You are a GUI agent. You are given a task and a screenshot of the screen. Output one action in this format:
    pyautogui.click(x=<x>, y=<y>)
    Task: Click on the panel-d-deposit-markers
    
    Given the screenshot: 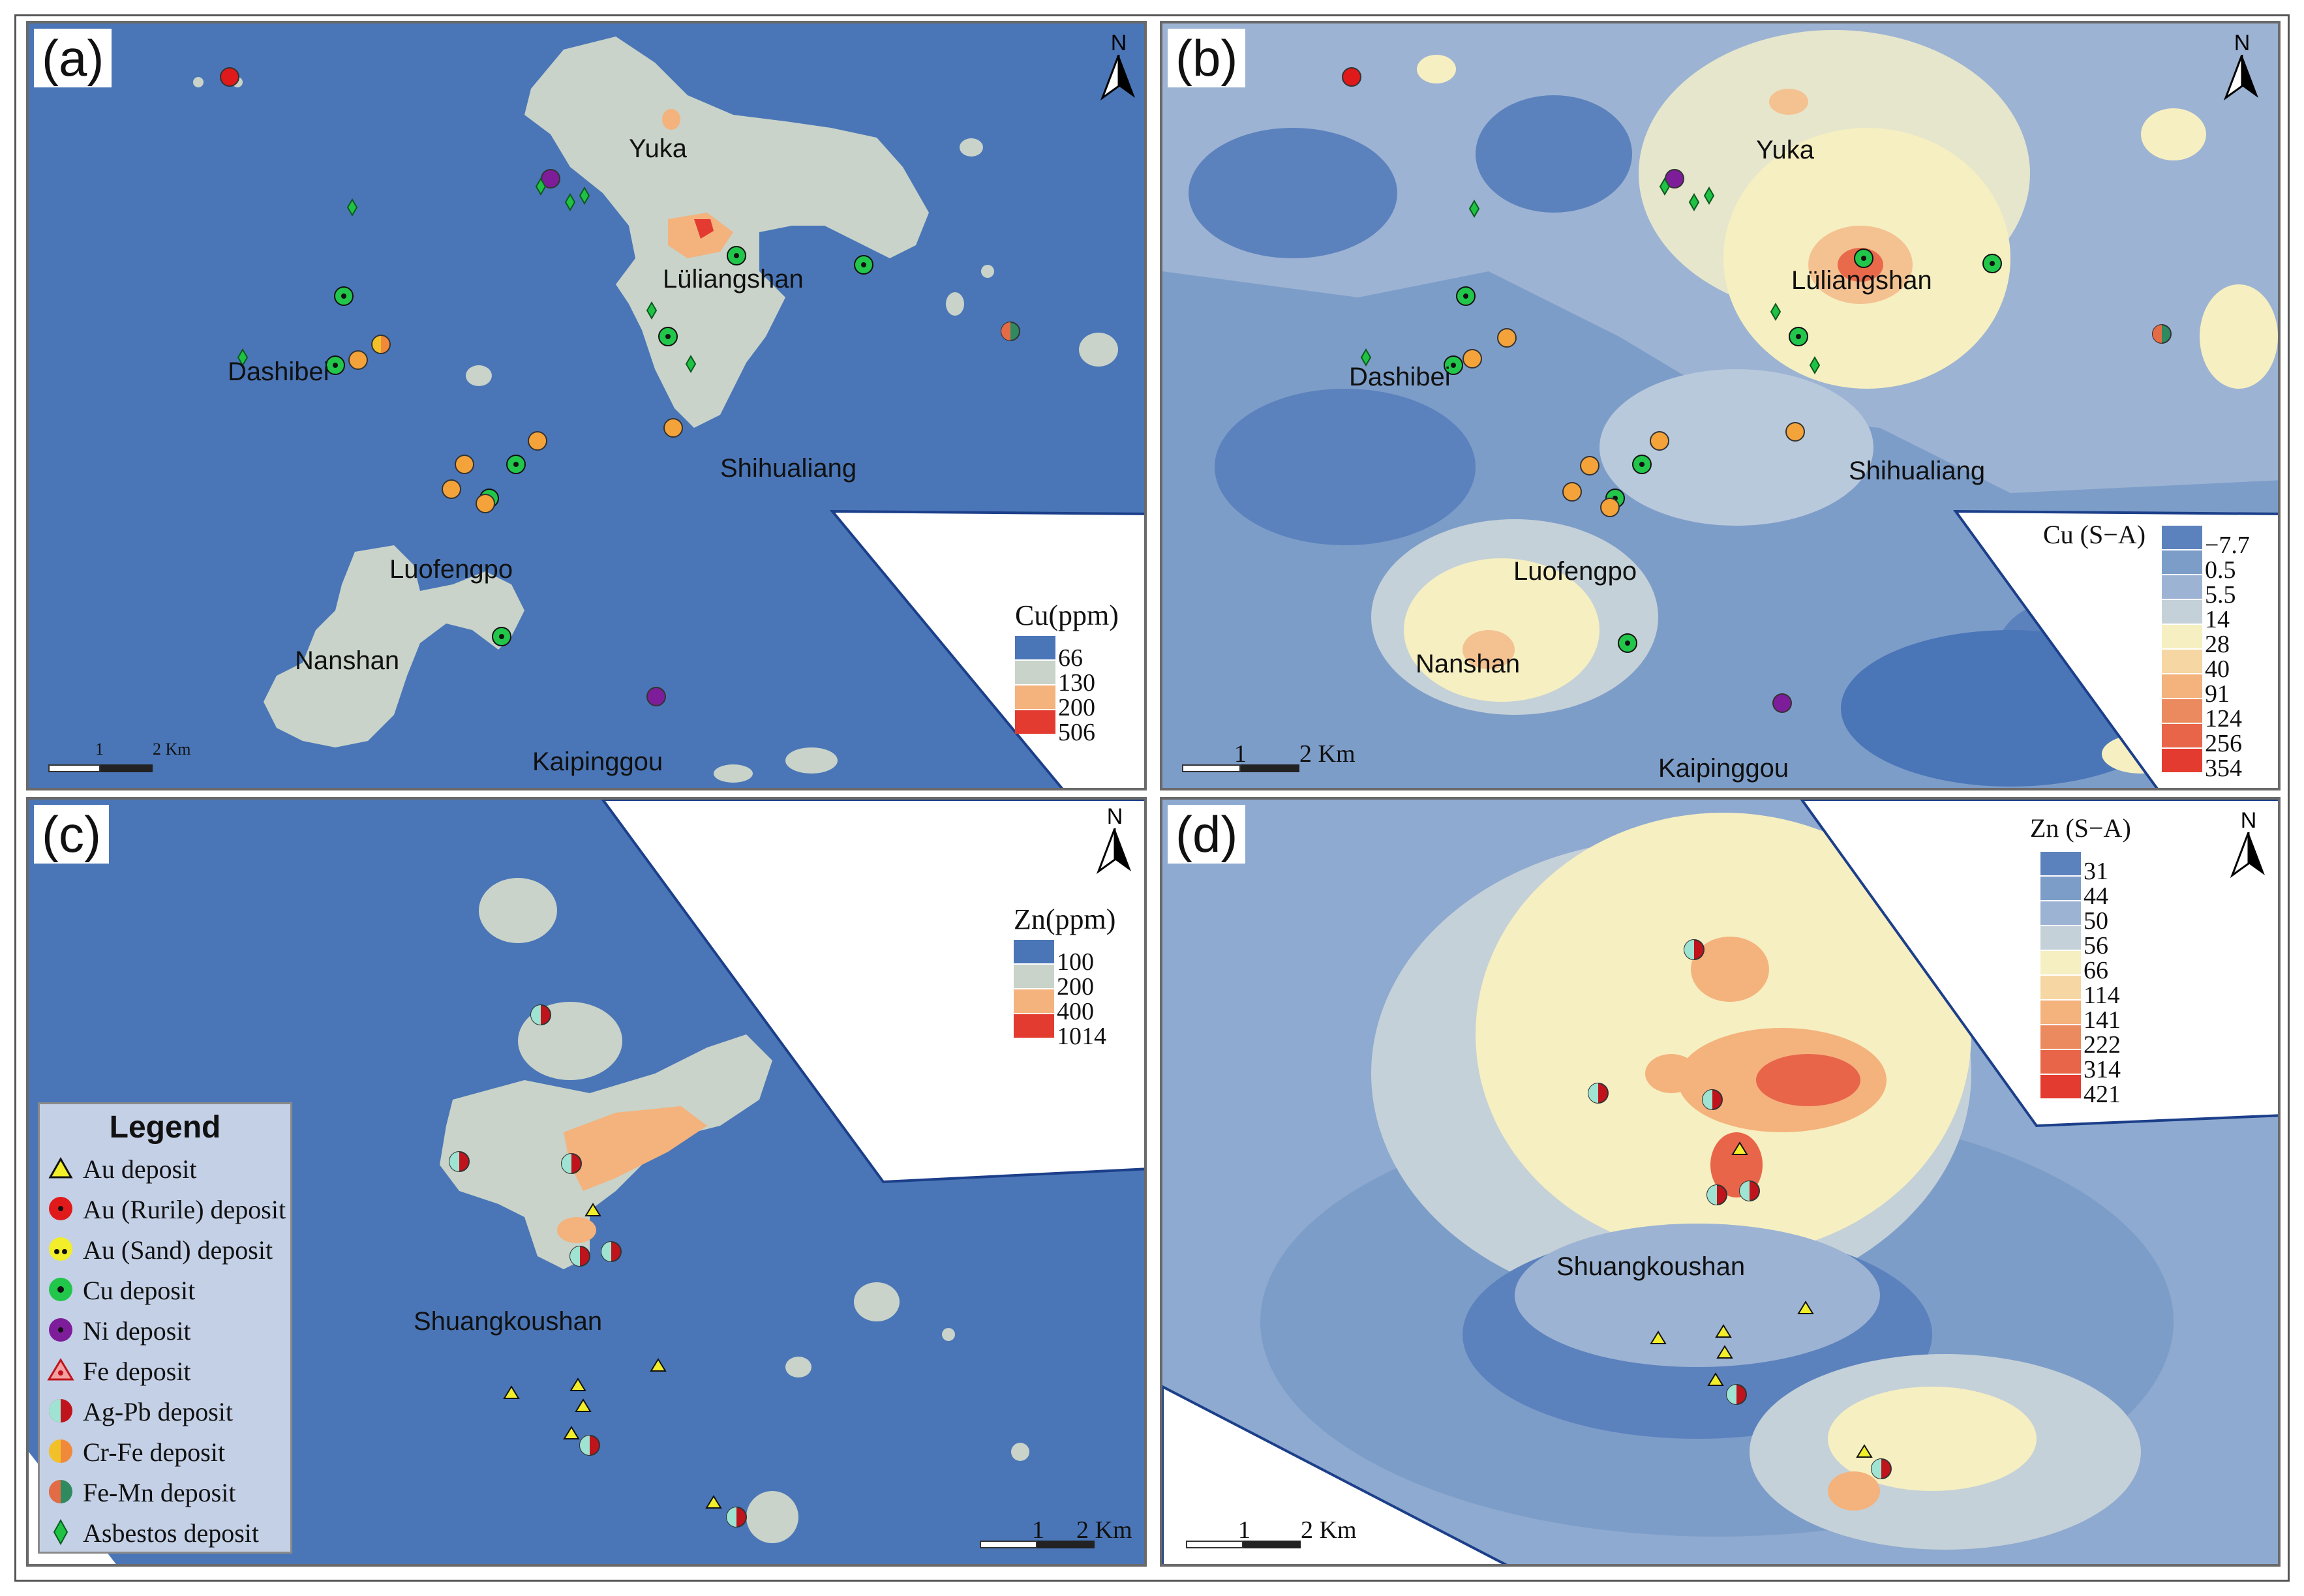 What is the action you would take?
    pyautogui.click(x=1740, y=1209)
    